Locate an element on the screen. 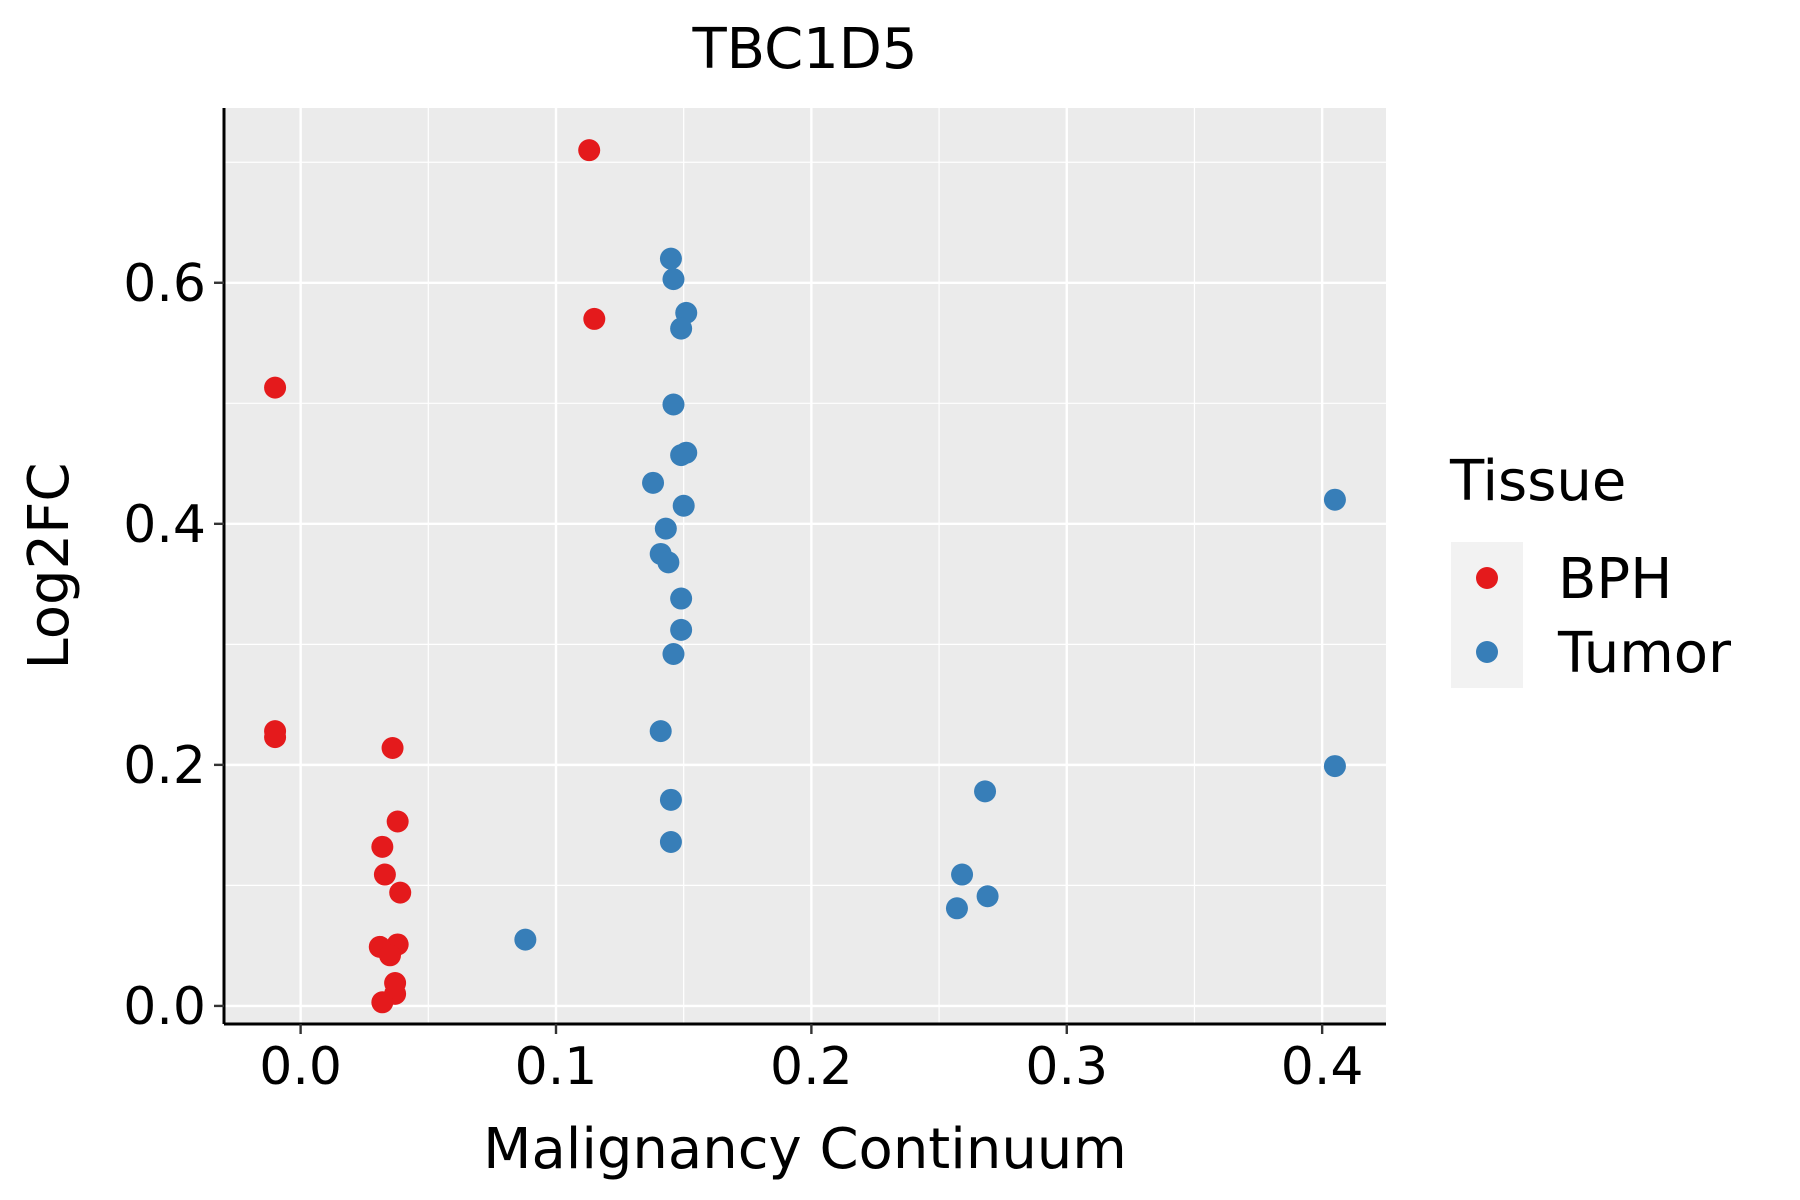 The image size is (1800, 1200). x-tick-label: 0.2 is located at coordinates (811, 1067).